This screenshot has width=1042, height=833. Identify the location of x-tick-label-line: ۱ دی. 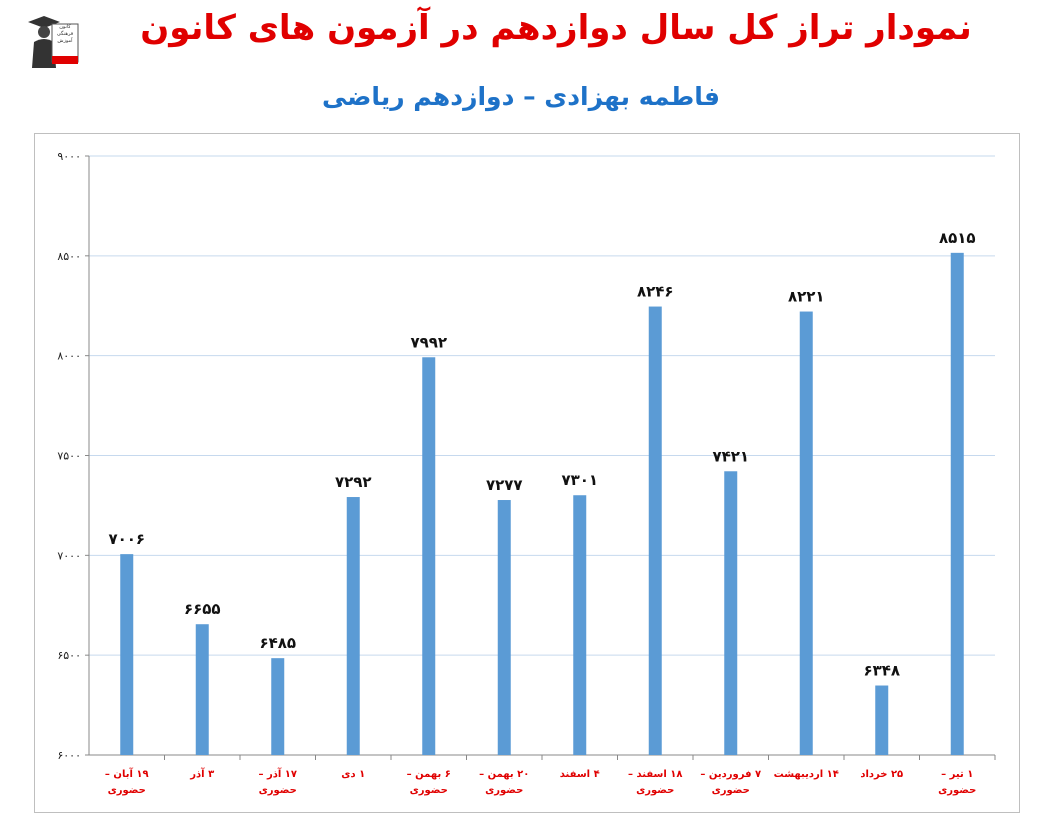
(353, 774).